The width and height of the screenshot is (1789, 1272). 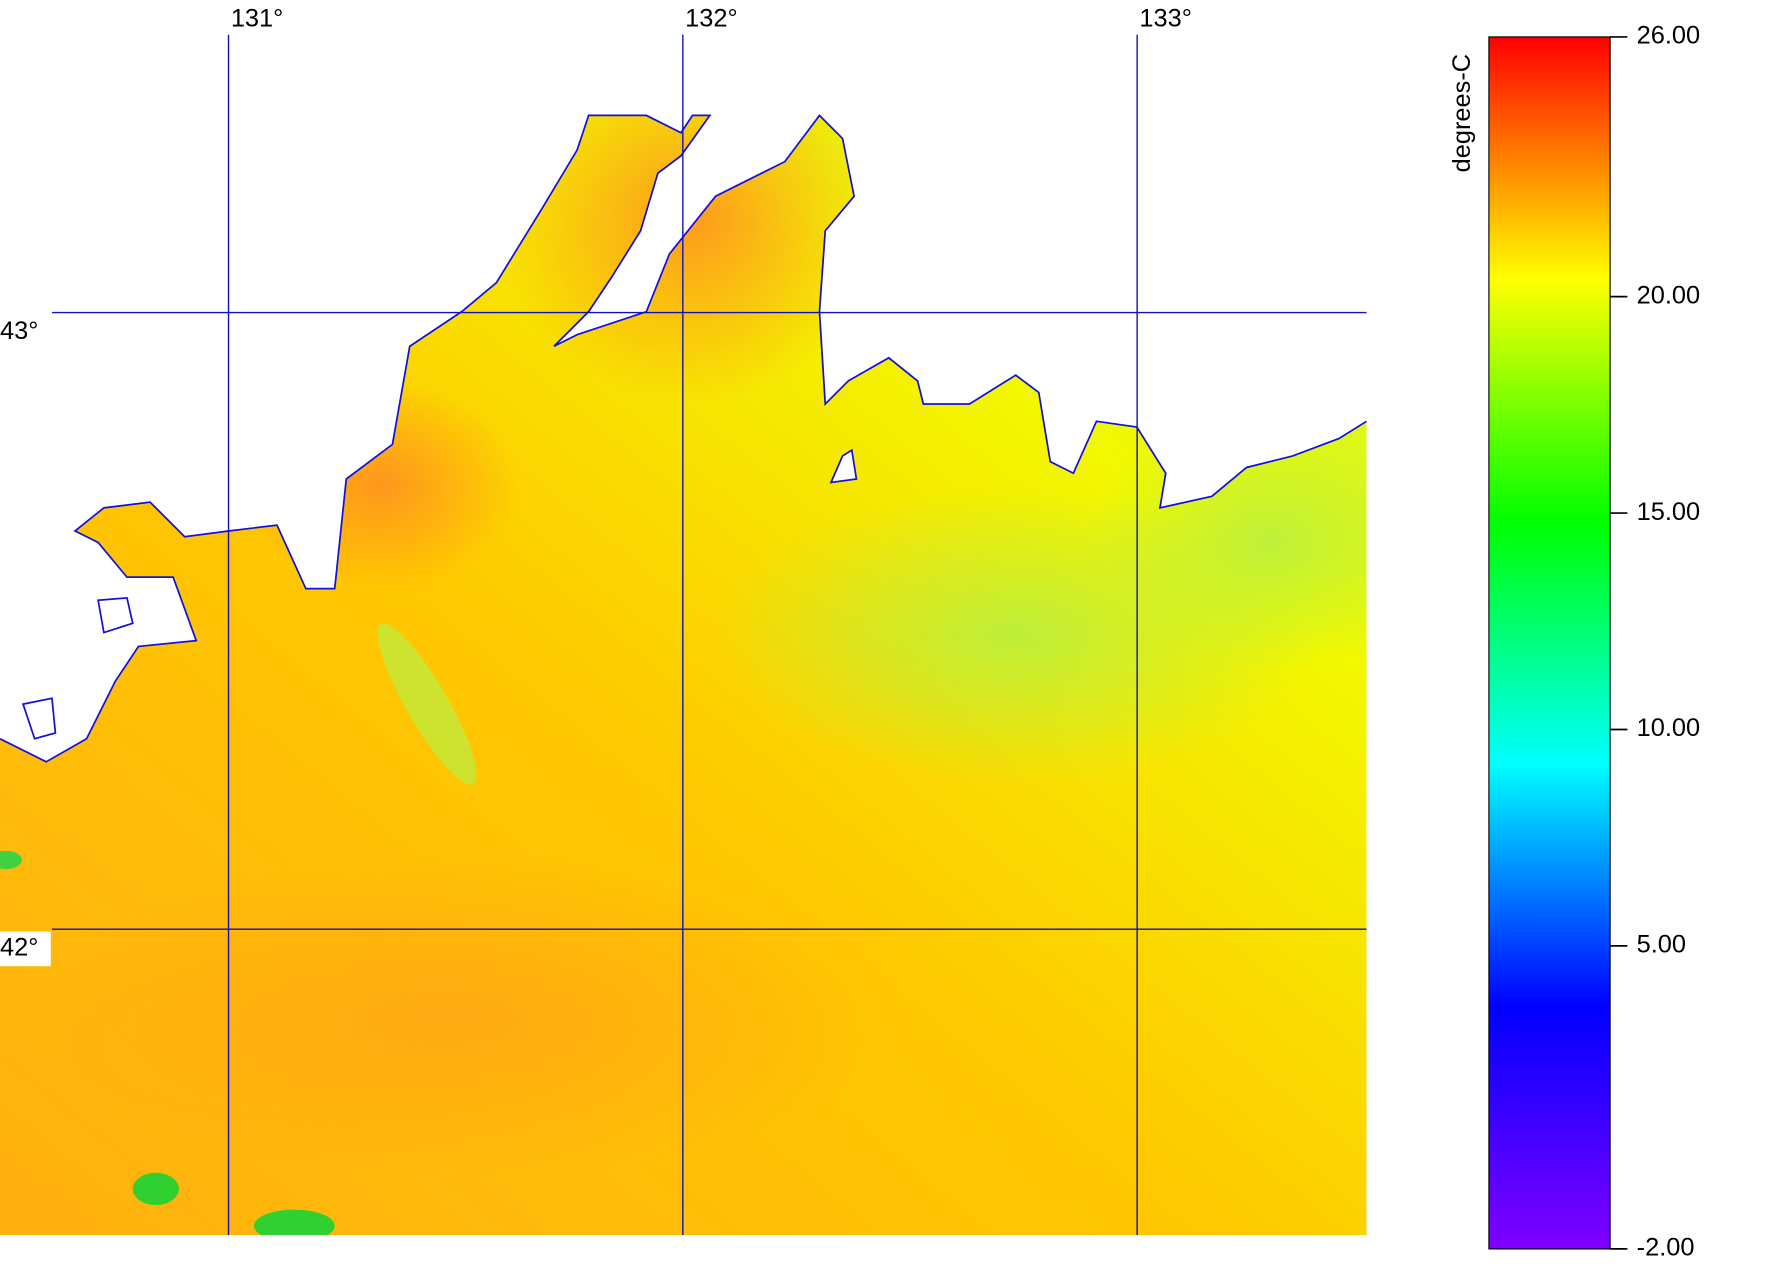 What do you see at coordinates (1666, 1248) in the screenshot?
I see `colorbar-tick-label: -2.00` at bounding box center [1666, 1248].